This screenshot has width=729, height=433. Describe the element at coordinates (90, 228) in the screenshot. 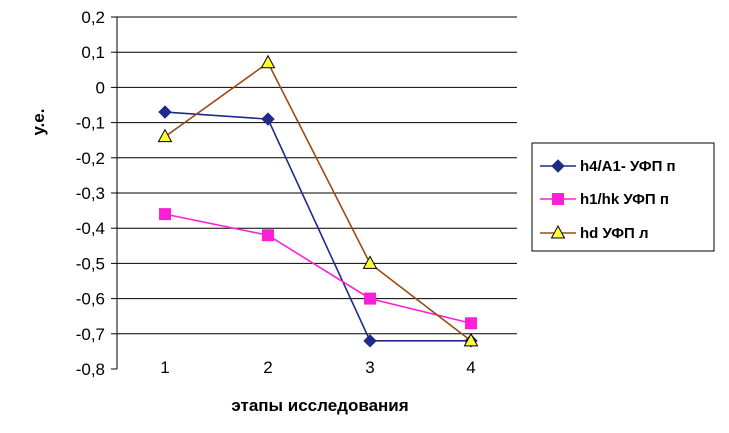

I see `y-tick-label: -0,4` at that location.